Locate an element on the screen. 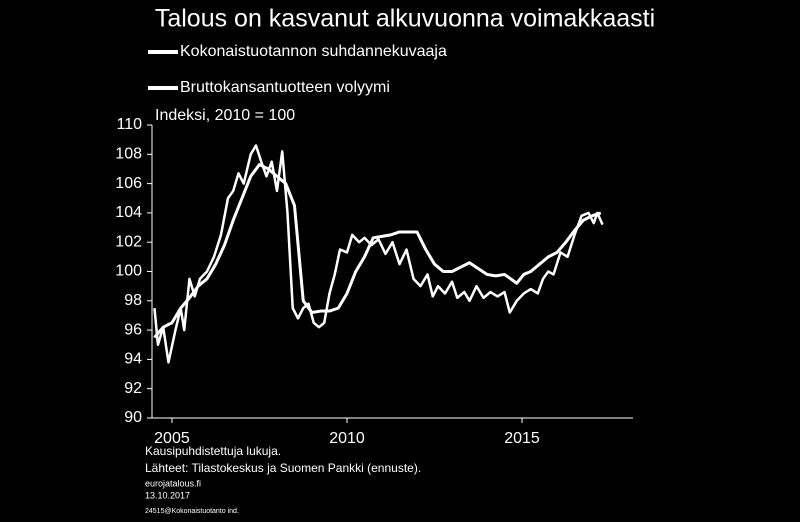 The height and width of the screenshot is (522, 800). y-tick-label: 92 is located at coordinates (133, 388).